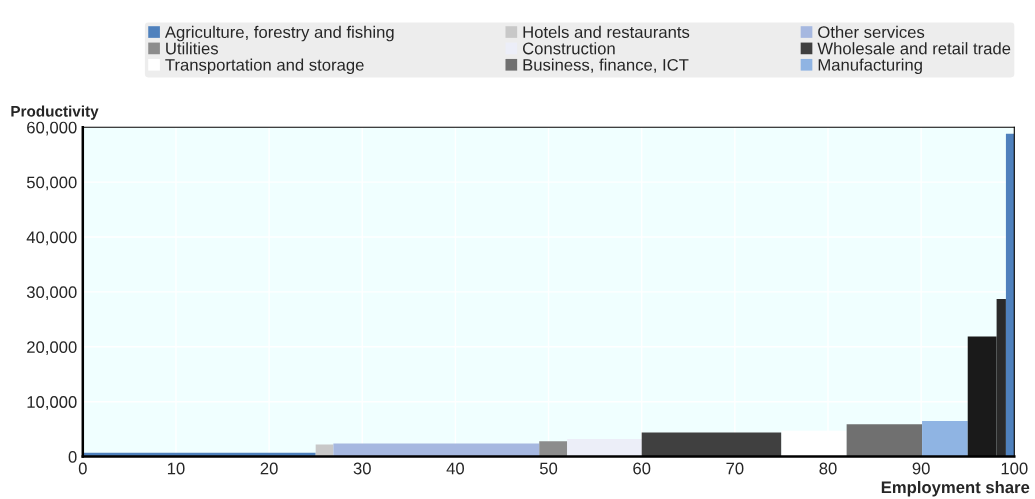 The height and width of the screenshot is (499, 1035). What do you see at coordinates (51, 183) in the screenshot?
I see `y-tick-label: 50,000` at bounding box center [51, 183].